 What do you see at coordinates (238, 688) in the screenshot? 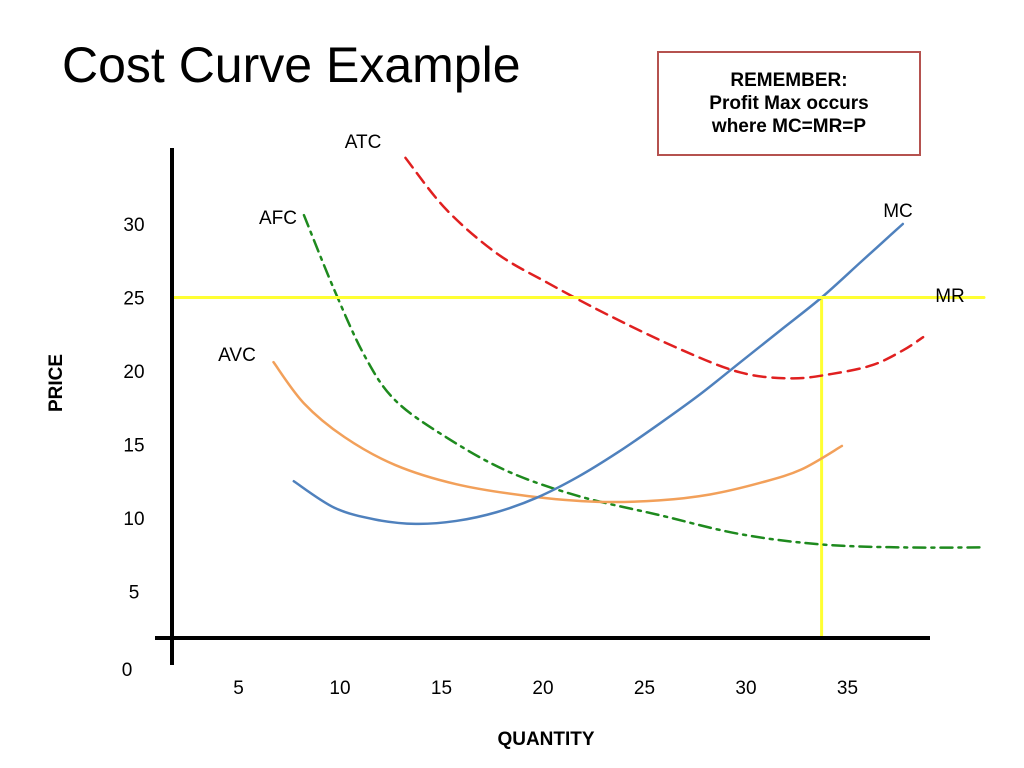
I see `x-tick-label-5: 5` at bounding box center [238, 688].